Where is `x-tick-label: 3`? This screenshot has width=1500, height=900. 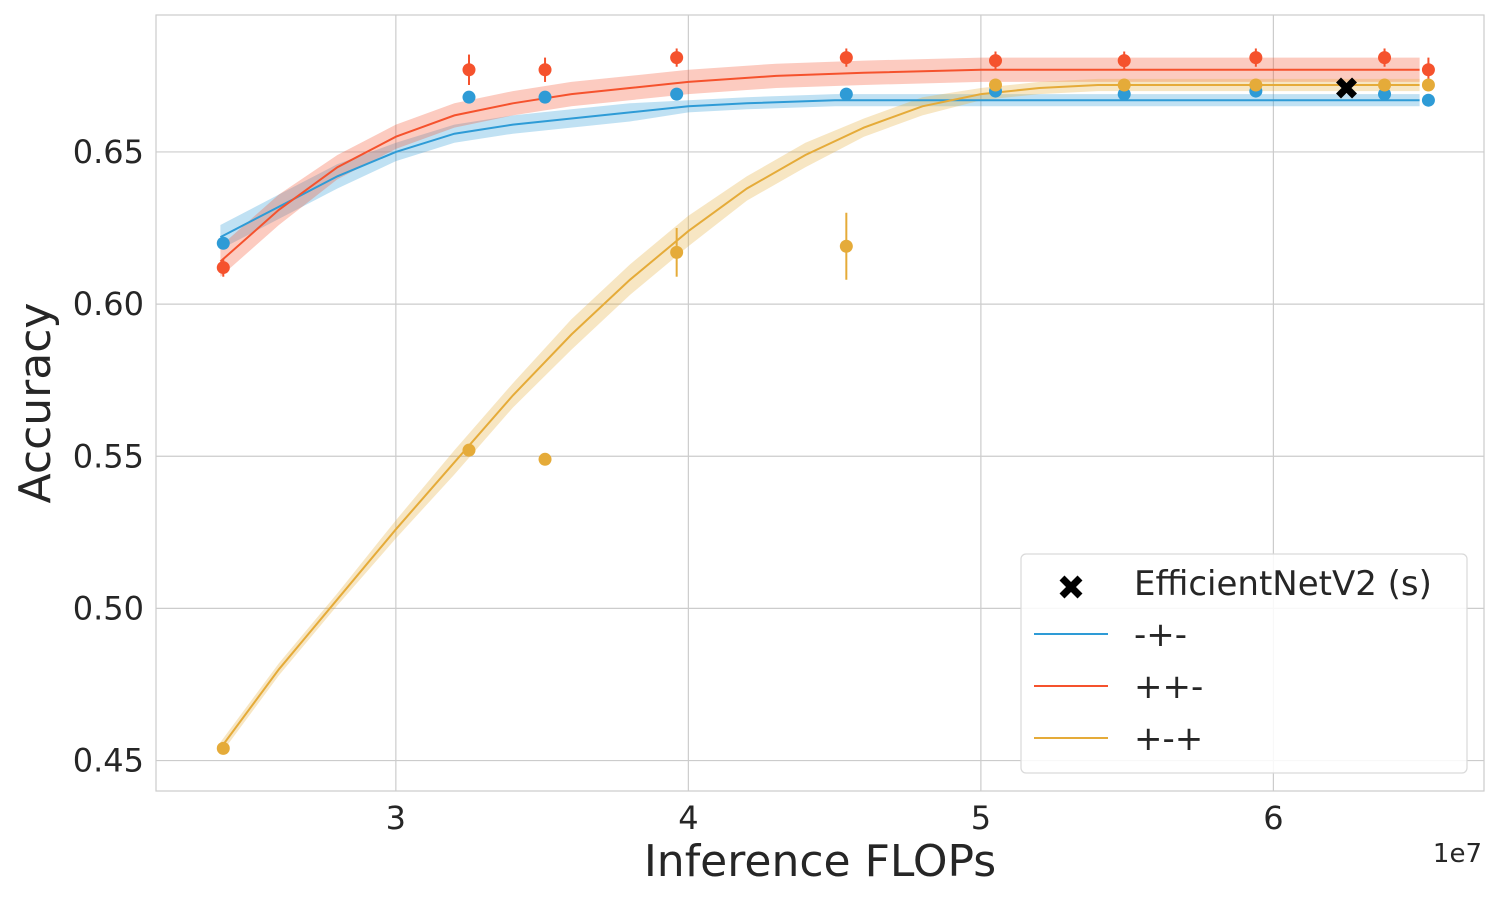 x-tick-label: 3 is located at coordinates (396, 818).